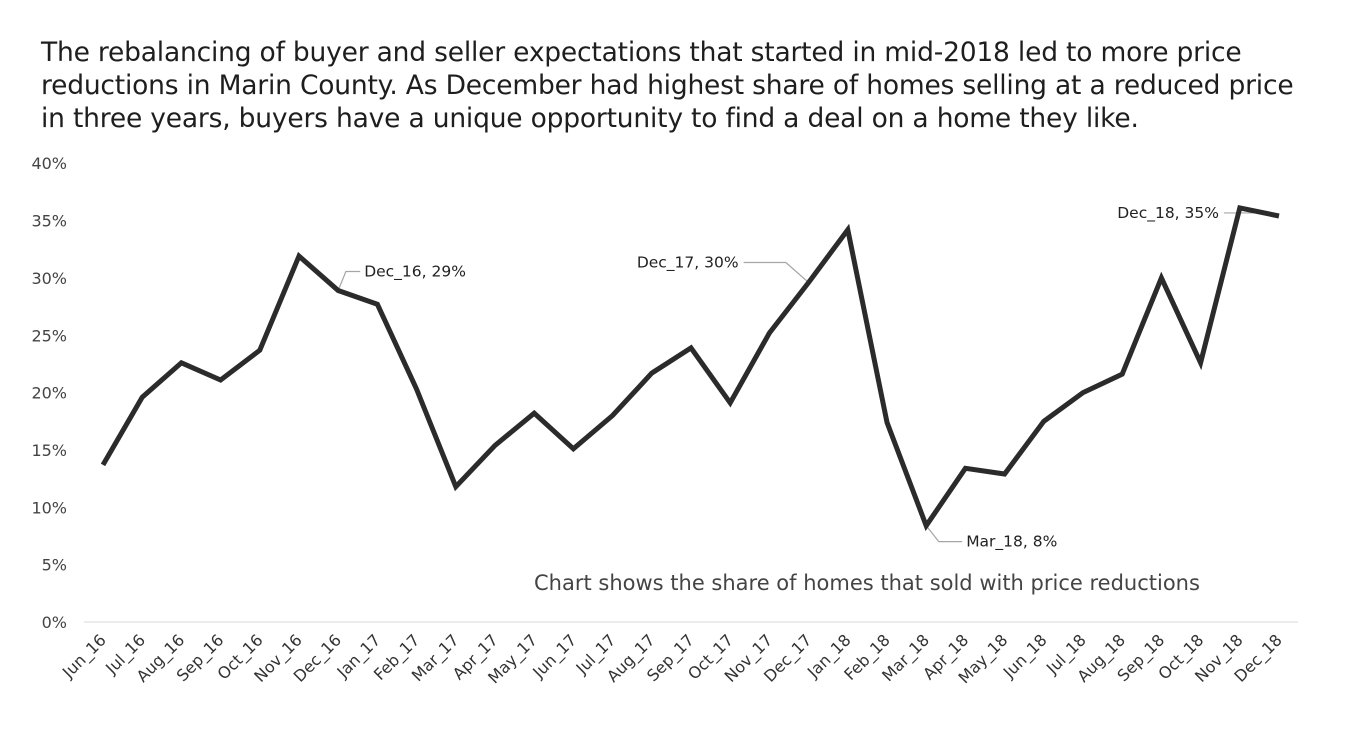 This screenshot has width=1352, height=752. What do you see at coordinates (54, 622) in the screenshot?
I see `y-tick-label: 0%` at bounding box center [54, 622].